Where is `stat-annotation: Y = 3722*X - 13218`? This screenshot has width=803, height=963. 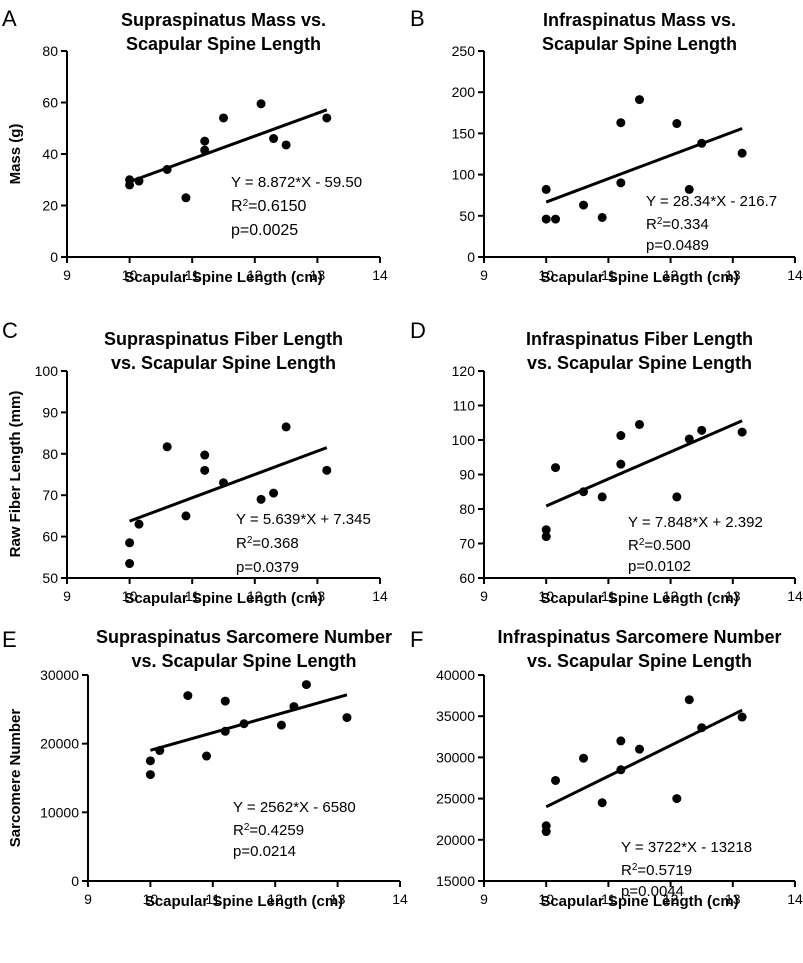 stat-annotation: Y = 3722*X - 13218 is located at coordinates (686, 847).